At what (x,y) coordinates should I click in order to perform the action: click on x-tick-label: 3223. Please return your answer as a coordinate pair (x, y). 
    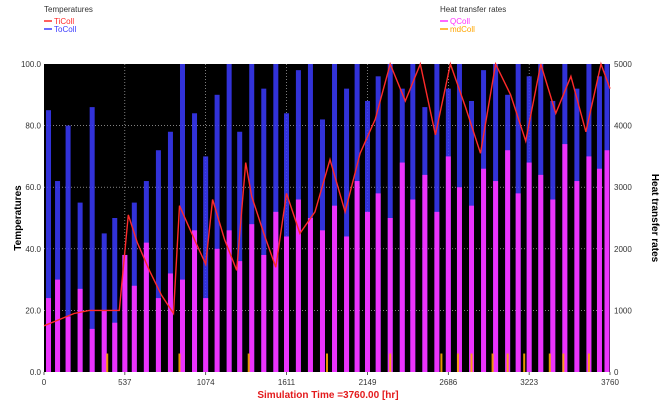
    Looking at the image, I should click on (529, 382).